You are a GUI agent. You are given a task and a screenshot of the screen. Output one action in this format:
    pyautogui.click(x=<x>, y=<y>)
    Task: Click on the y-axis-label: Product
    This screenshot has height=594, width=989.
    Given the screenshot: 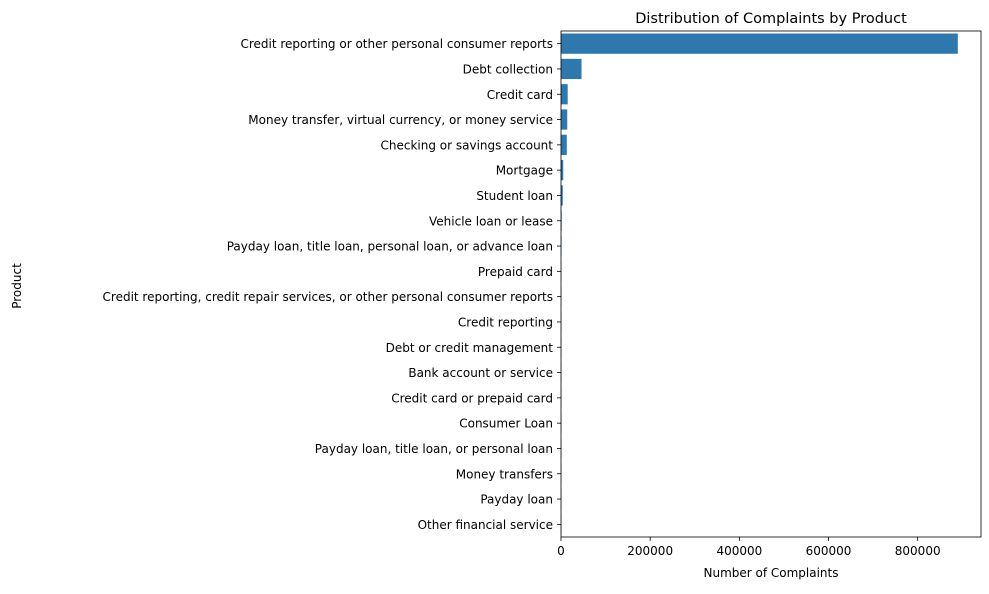 What is the action you would take?
    pyautogui.click(x=17, y=286)
    